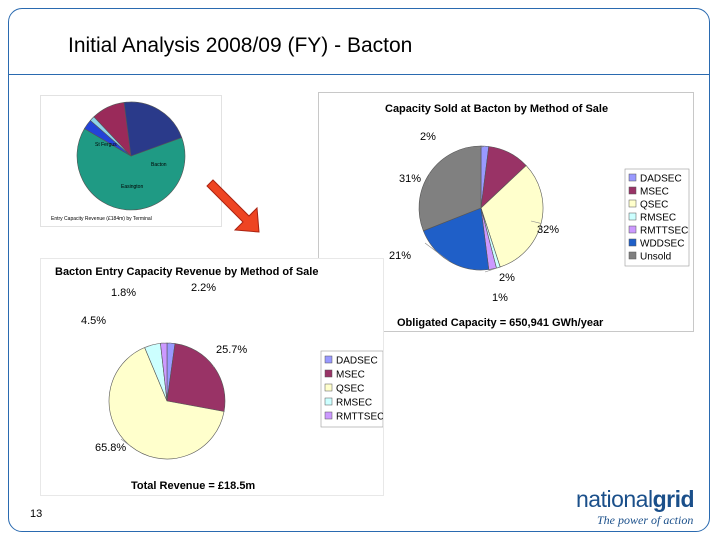 The height and width of the screenshot is (540, 720). I want to click on capacity-leader-qsec, so click(536, 222).